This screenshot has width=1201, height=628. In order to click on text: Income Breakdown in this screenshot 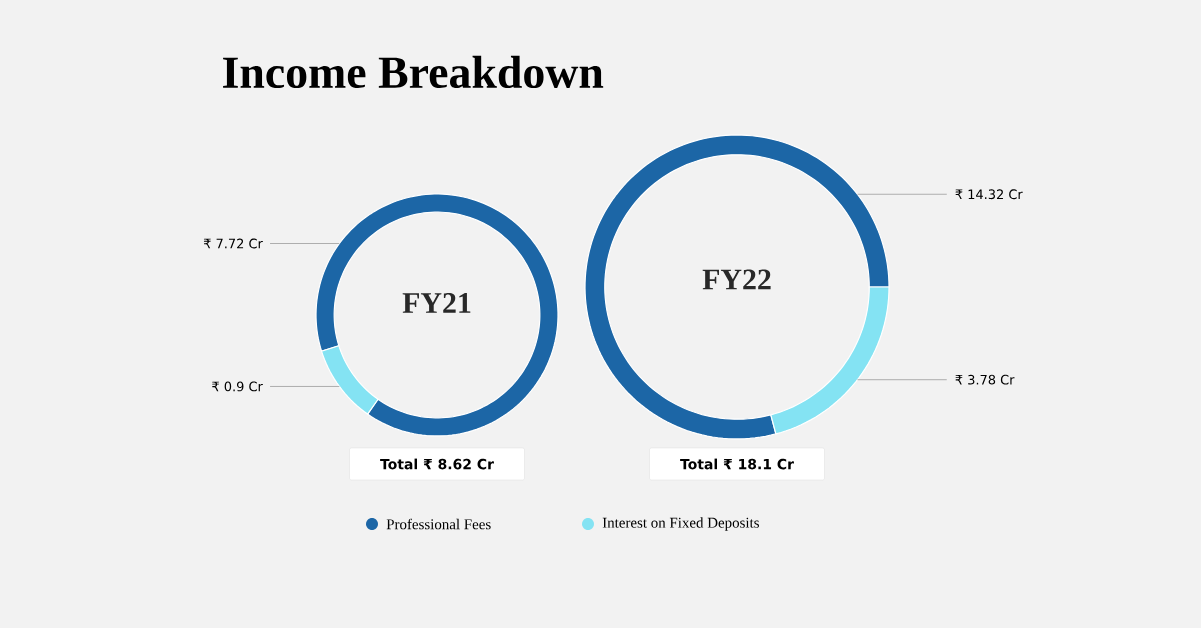, I will do `click(413, 72)`.